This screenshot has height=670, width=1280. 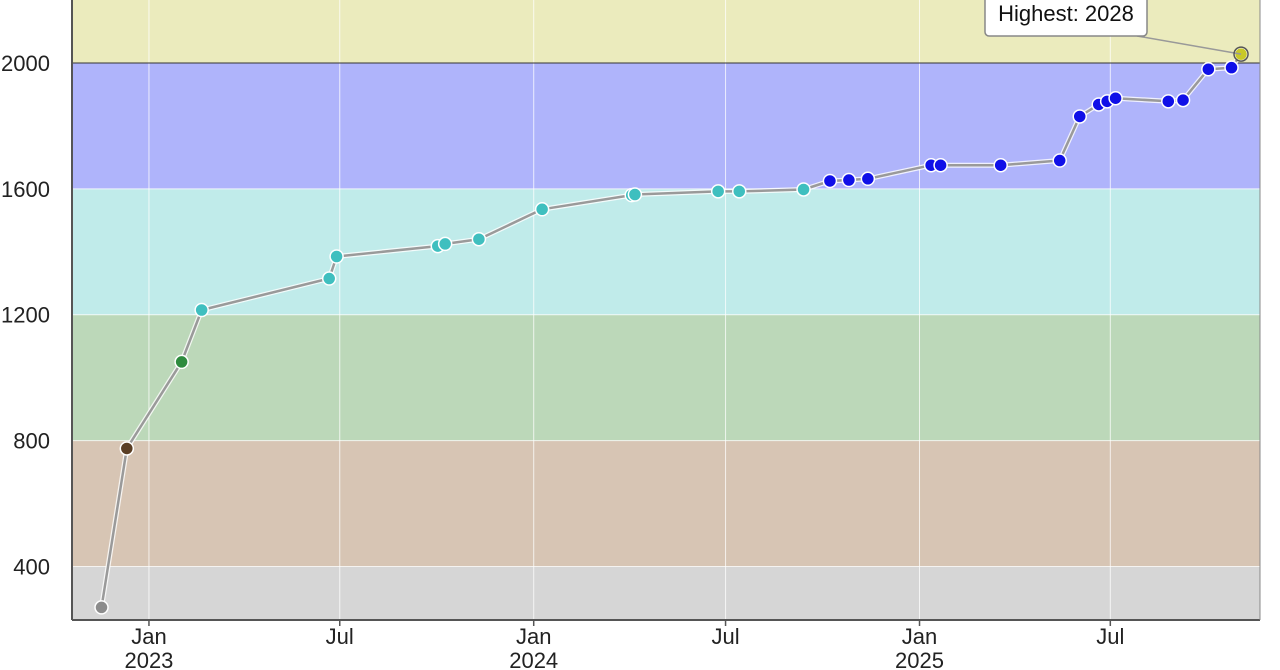 What do you see at coordinates (919, 659) in the screenshot?
I see `x-tick-year-label: 2025` at bounding box center [919, 659].